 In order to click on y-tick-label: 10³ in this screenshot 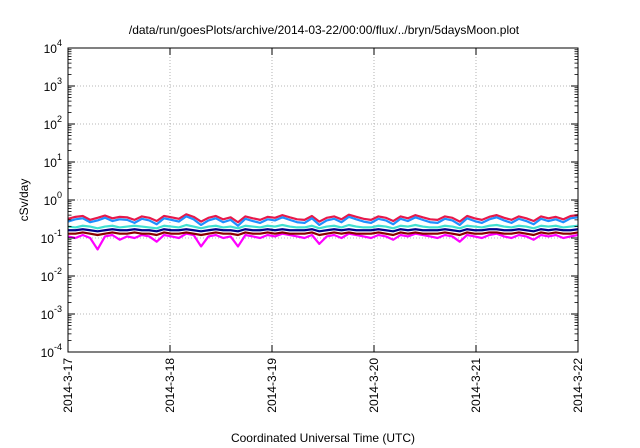, I will do `click(53, 85)`.